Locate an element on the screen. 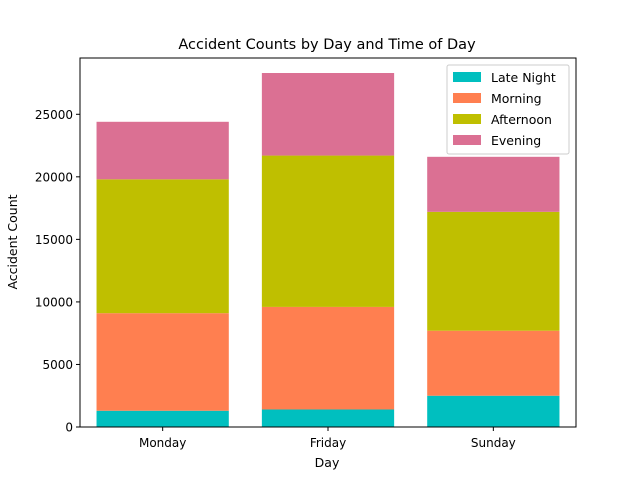 Image resolution: width=640 pixels, height=480 pixels. x-tick-label: Monday is located at coordinates (162, 443).